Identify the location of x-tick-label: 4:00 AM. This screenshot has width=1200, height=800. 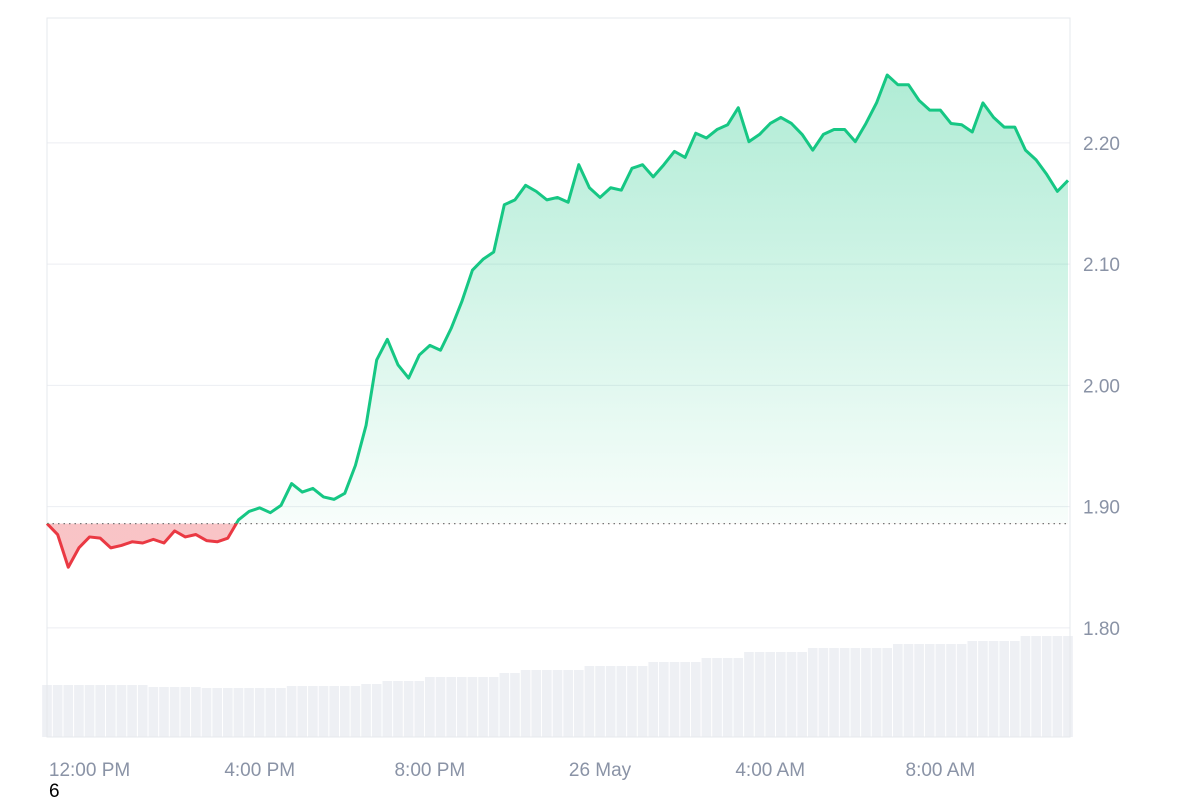
(770, 770).